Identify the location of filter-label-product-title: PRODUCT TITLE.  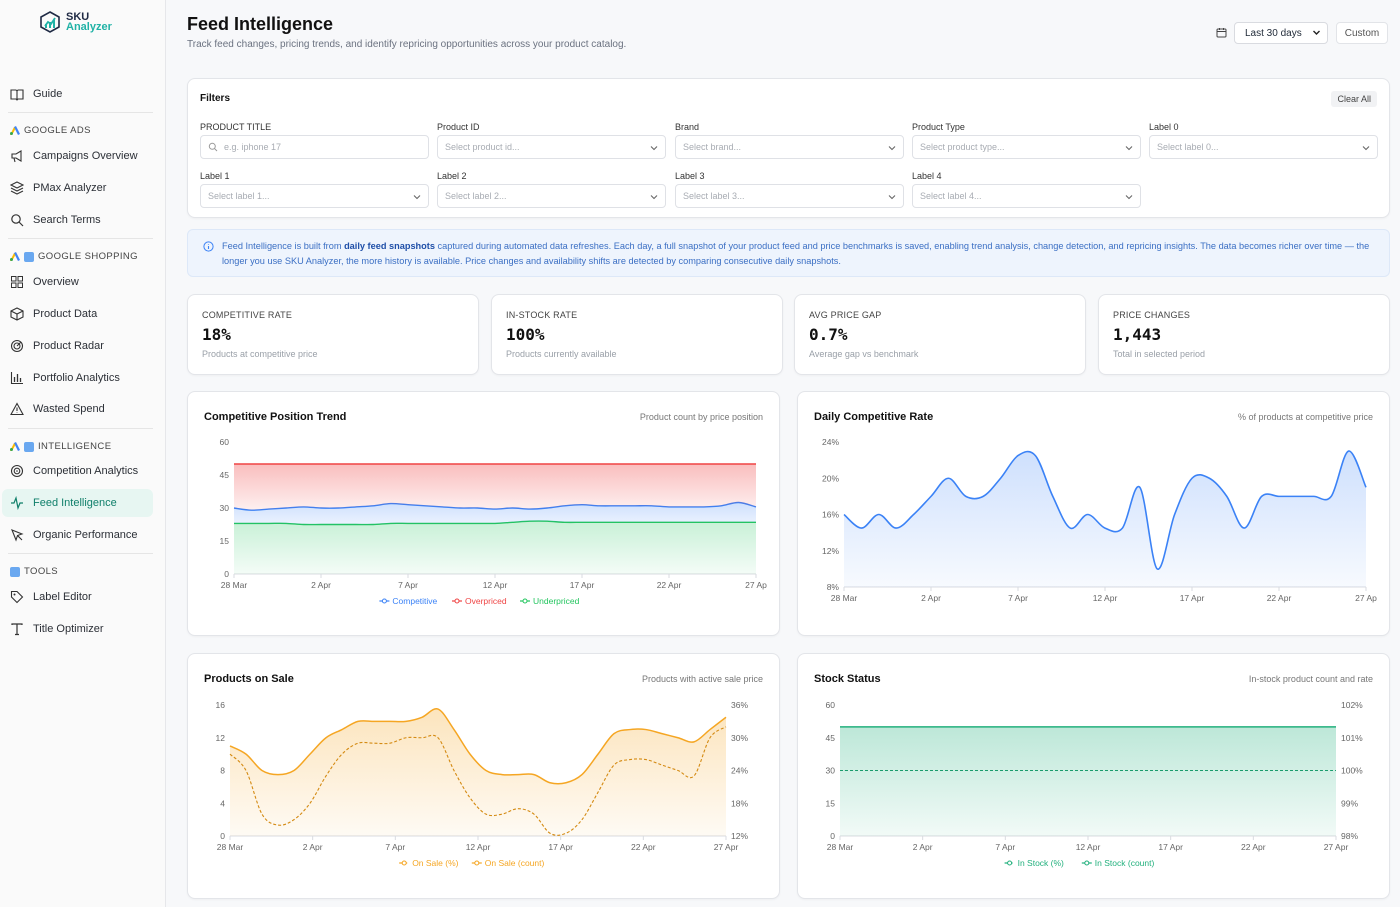
(236, 127).